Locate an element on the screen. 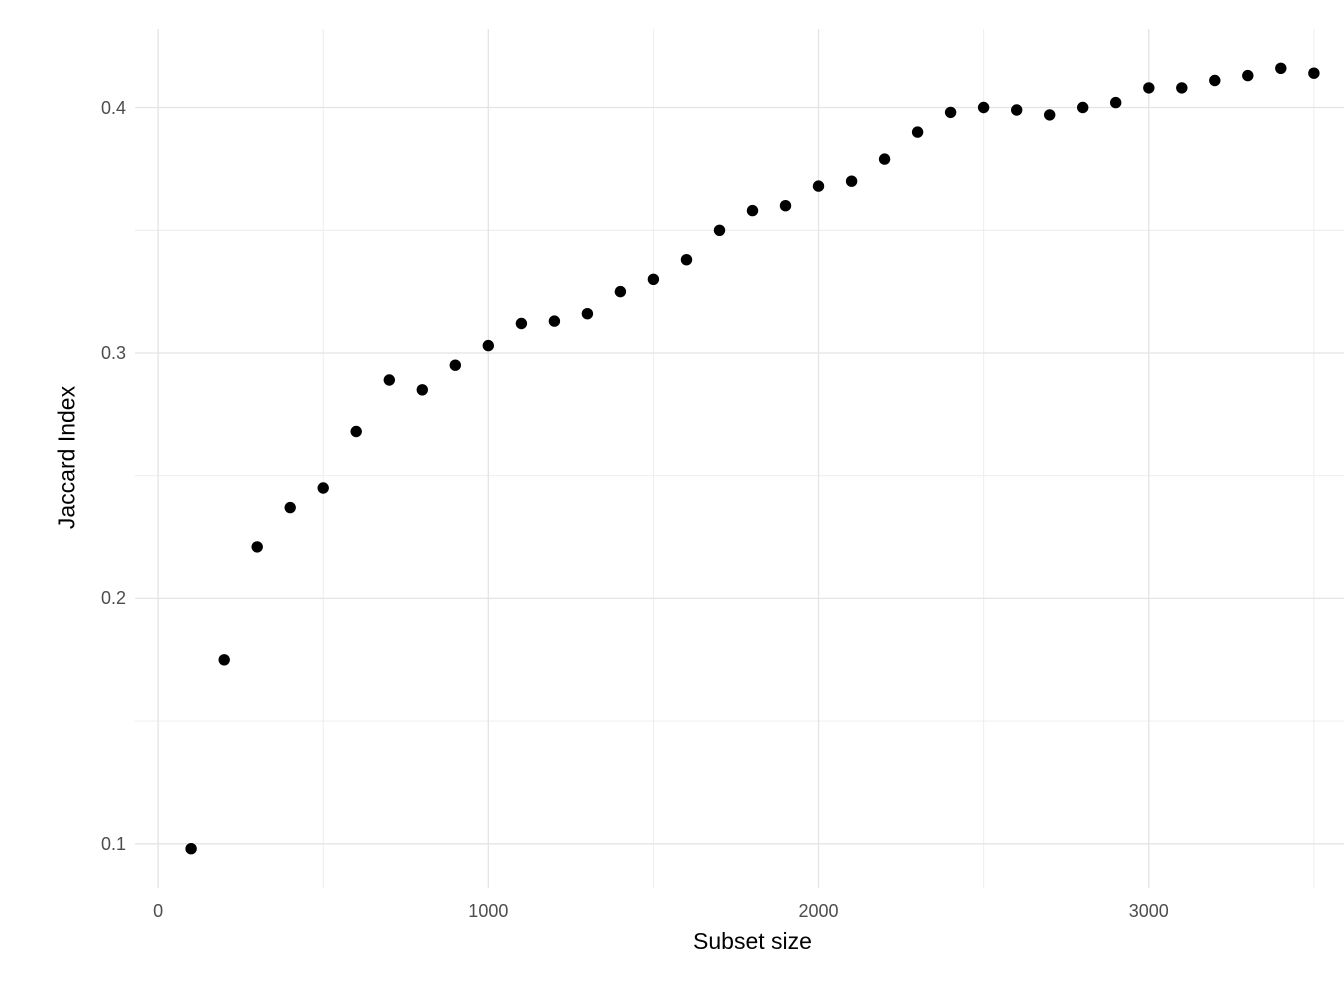  x-tick-label: 0 is located at coordinates (158, 911).